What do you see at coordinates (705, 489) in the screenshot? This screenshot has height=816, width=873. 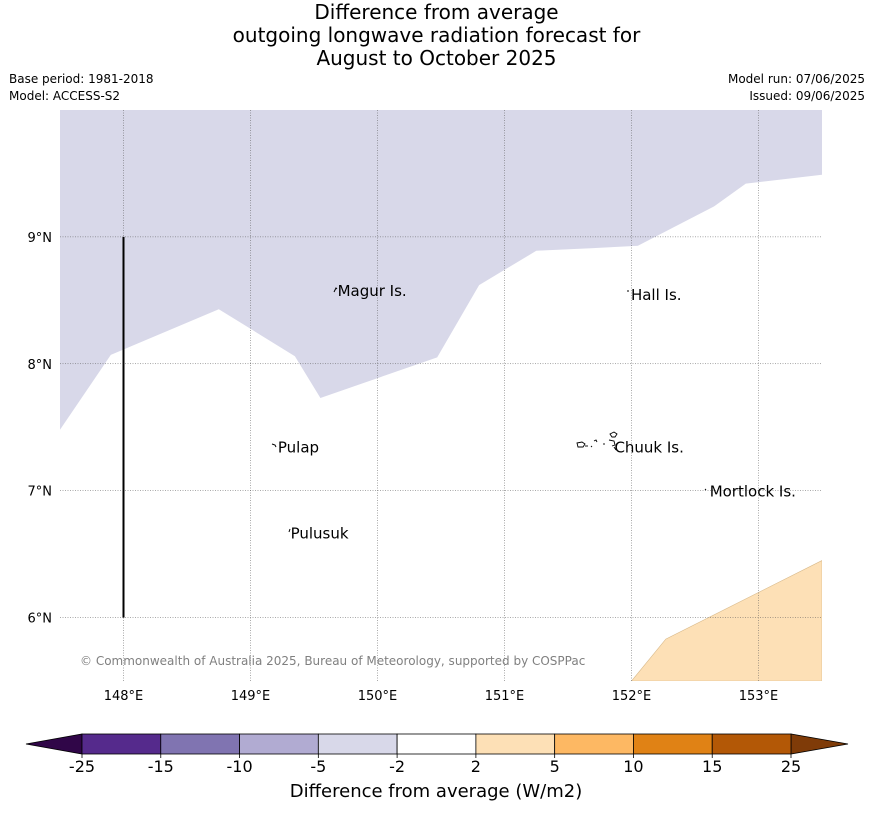 I see `mortlock-island-marker` at bounding box center [705, 489].